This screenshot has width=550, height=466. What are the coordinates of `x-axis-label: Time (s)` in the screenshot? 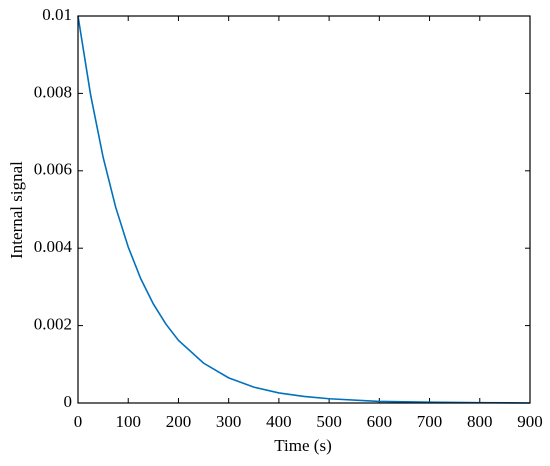 It's located at (302, 445).